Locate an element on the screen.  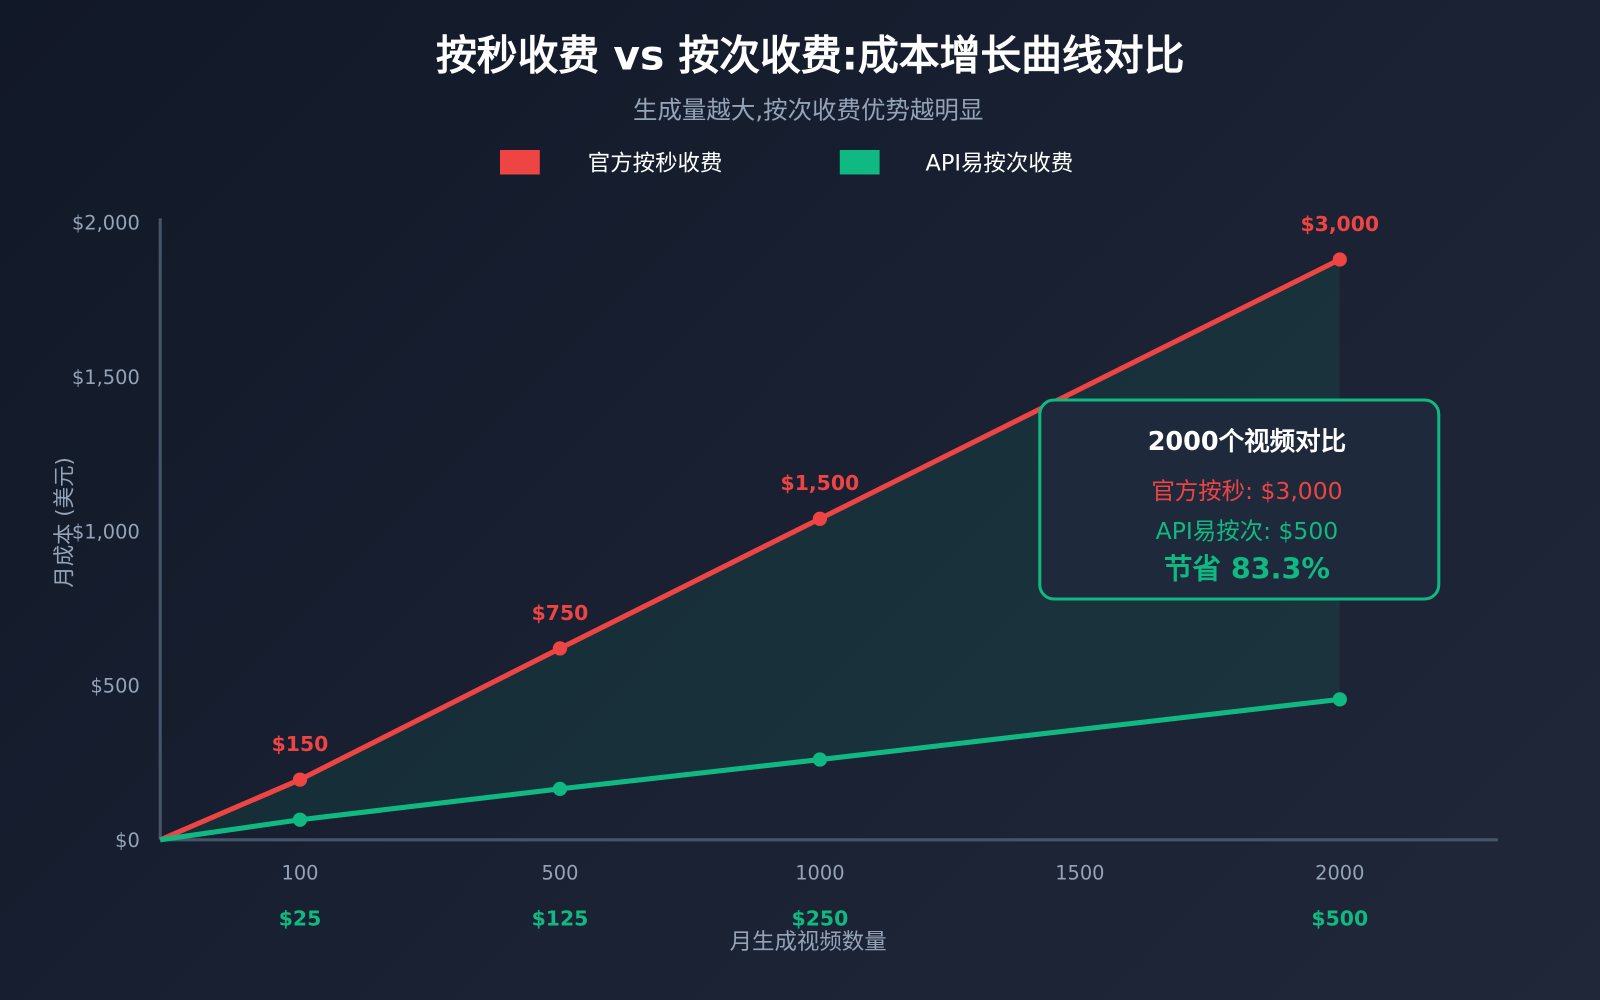
legend-label-official: 官方按秒收费 is located at coordinates (655, 163).